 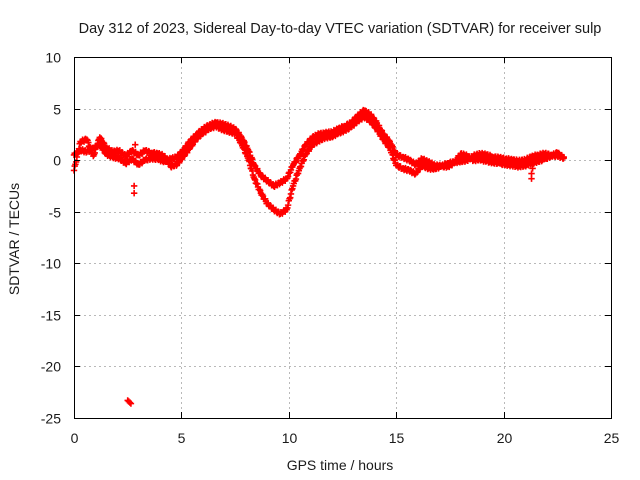 I want to click on y-tick-label: -25, so click(x=51, y=419).